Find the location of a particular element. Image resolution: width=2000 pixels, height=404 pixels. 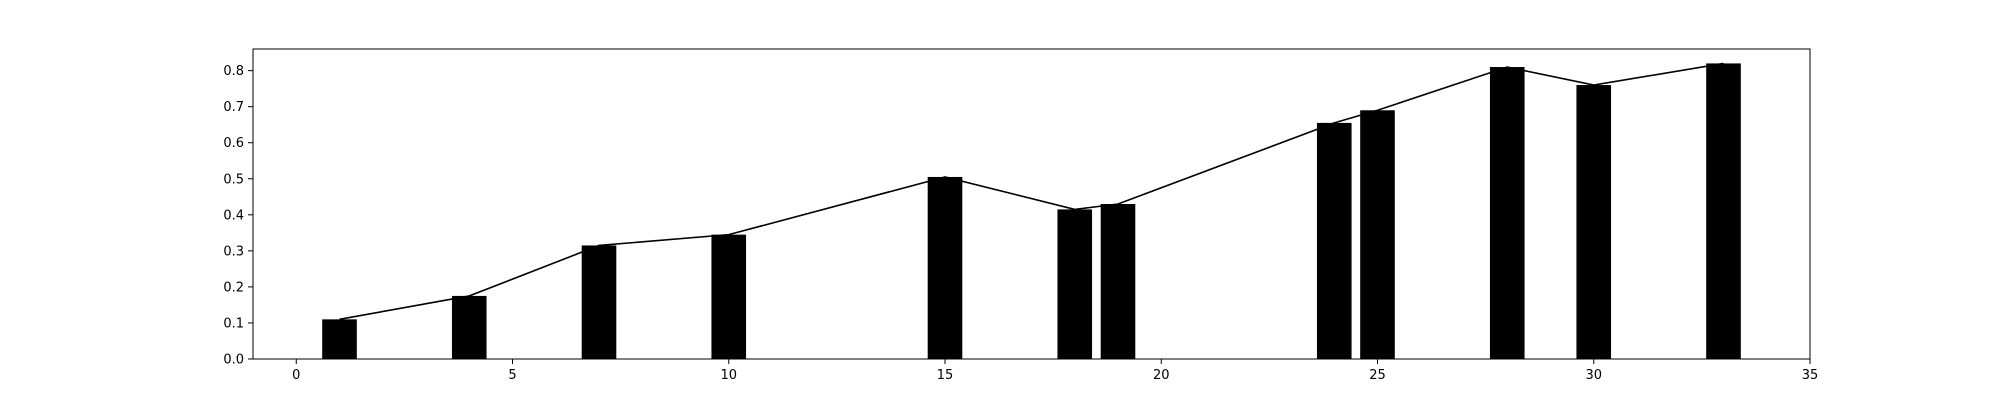

y-tick-label: 0.0 is located at coordinates (233, 360).